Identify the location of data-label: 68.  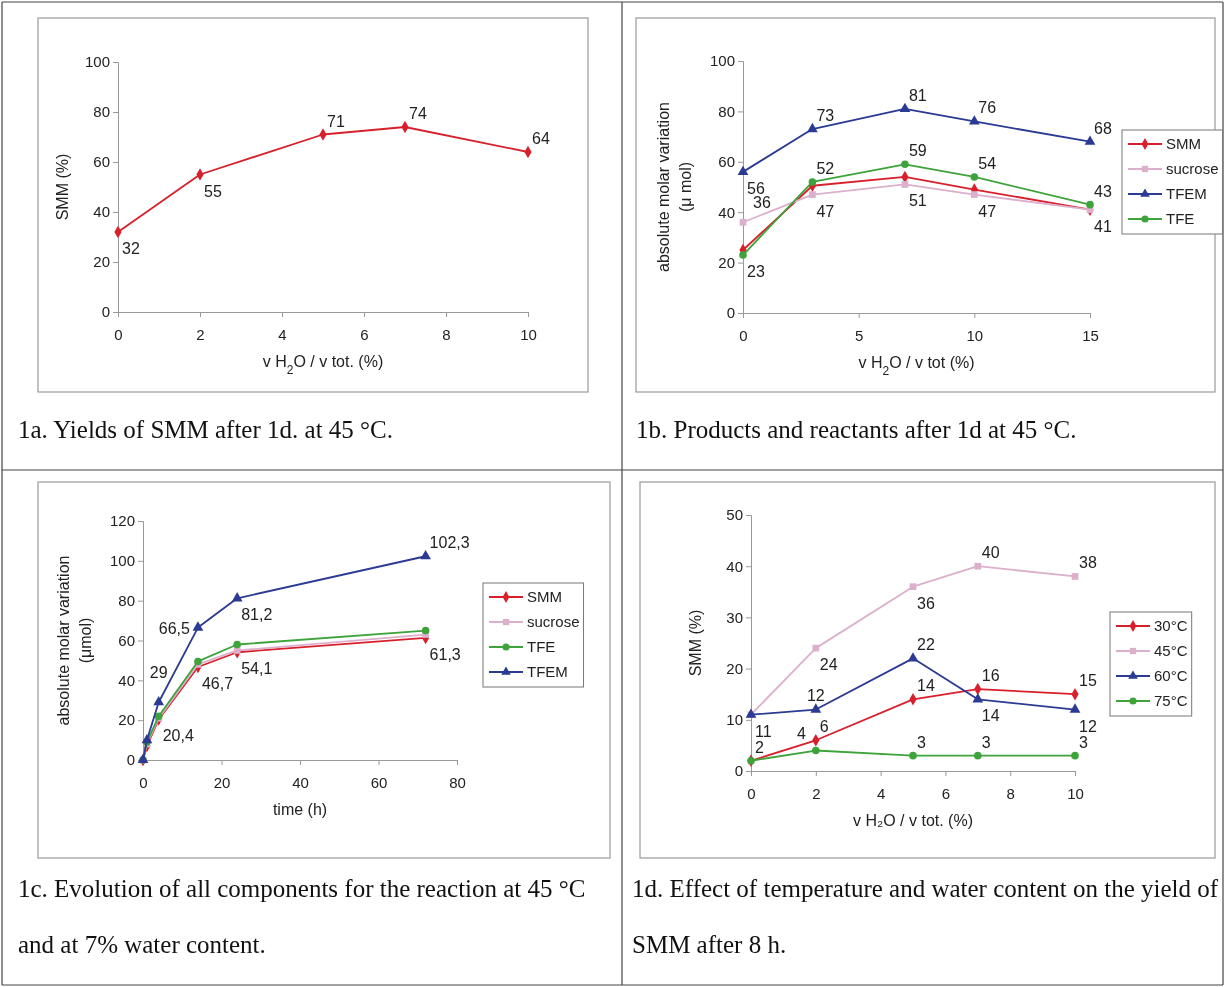
(1103, 128).